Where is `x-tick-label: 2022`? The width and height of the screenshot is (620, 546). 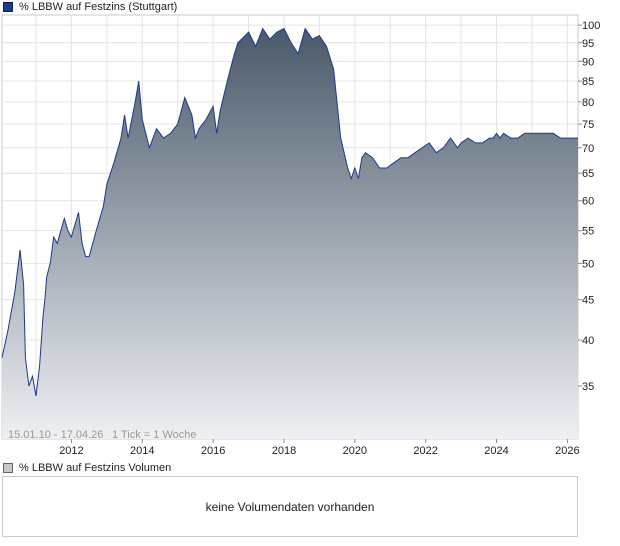 x-tick-label: 2022 is located at coordinates (425, 451).